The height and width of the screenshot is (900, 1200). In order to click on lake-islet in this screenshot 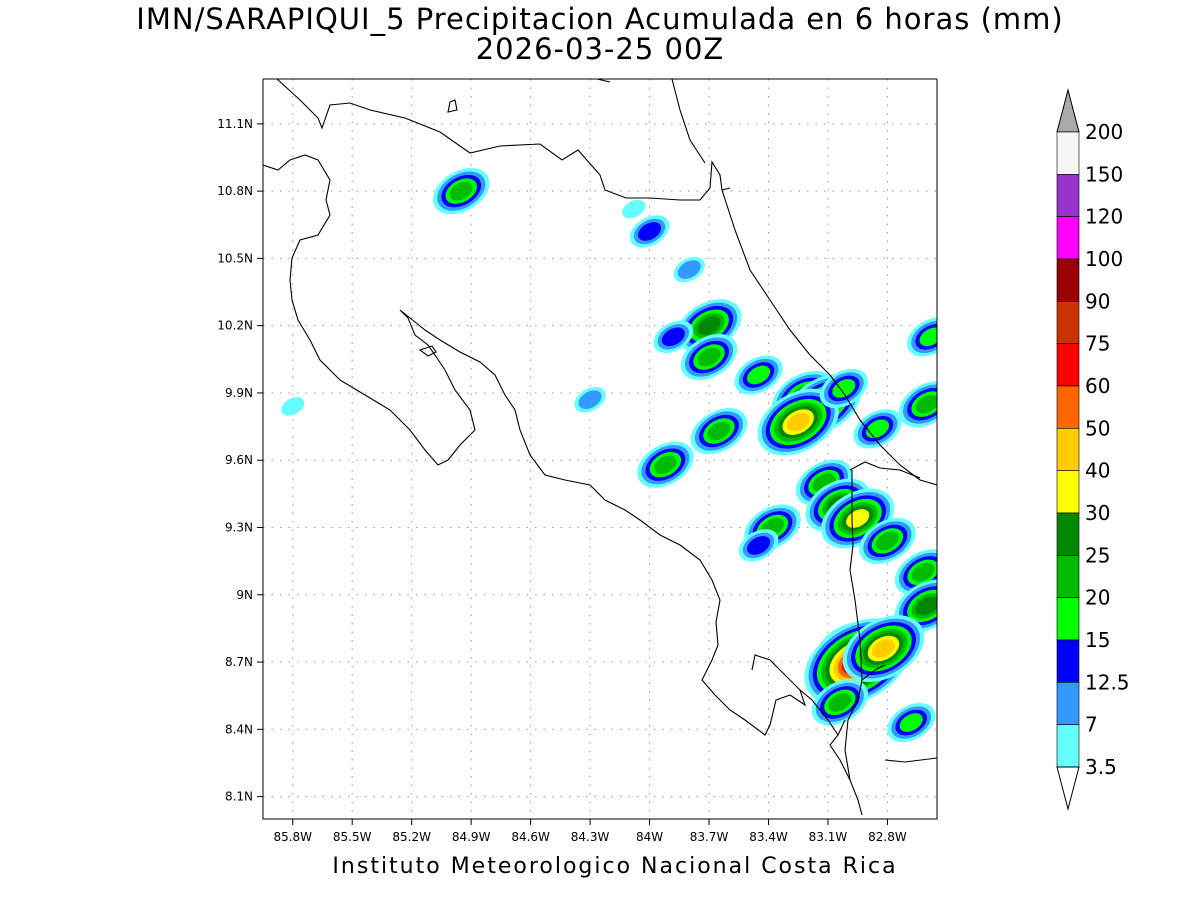, I will do `click(452, 106)`.